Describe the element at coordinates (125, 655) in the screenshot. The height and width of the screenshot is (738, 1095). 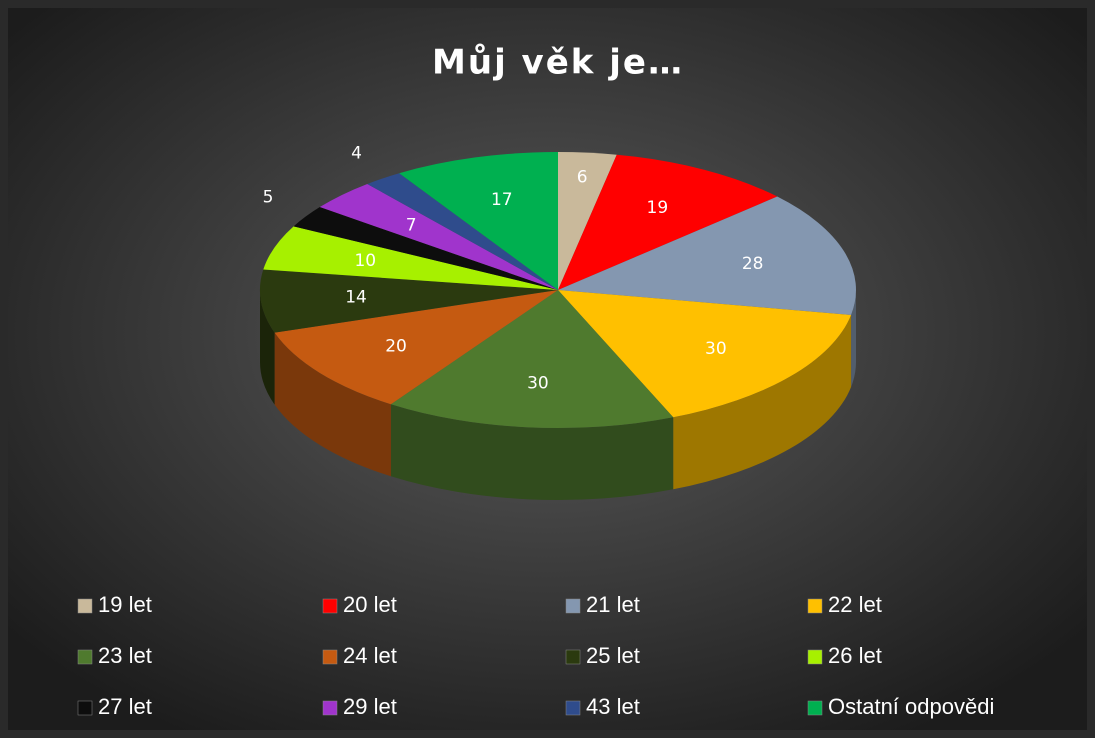
I see `legend-label: 23 let` at that location.